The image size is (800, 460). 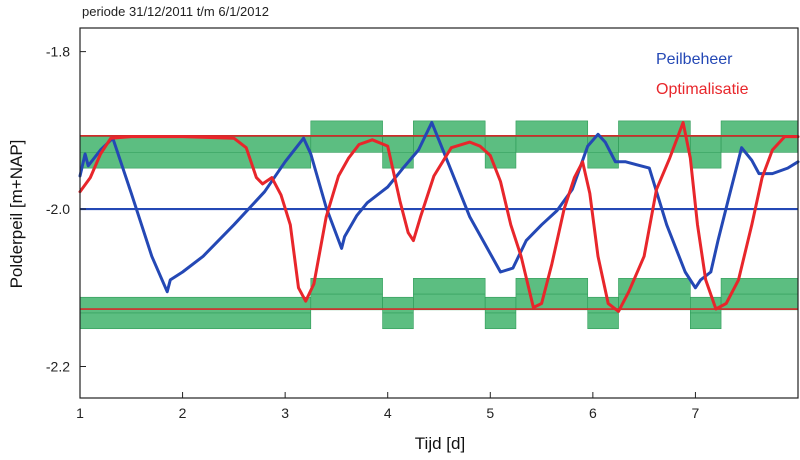 I want to click on y-axis-title: Polderpeil [m+NAP], so click(x=16, y=214).